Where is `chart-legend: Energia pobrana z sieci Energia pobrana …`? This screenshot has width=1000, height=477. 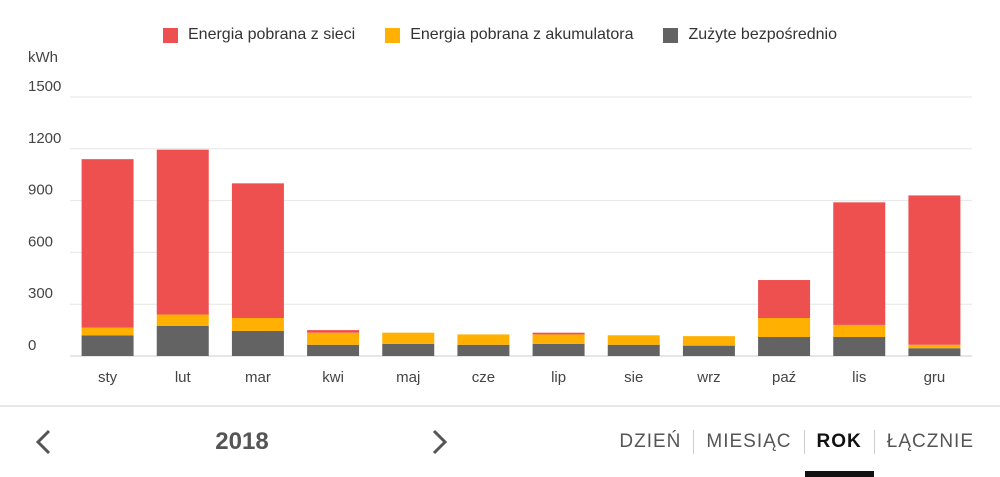
chart-legend: Energia pobrana z sieci Energia pobrana … is located at coordinates (500, 35).